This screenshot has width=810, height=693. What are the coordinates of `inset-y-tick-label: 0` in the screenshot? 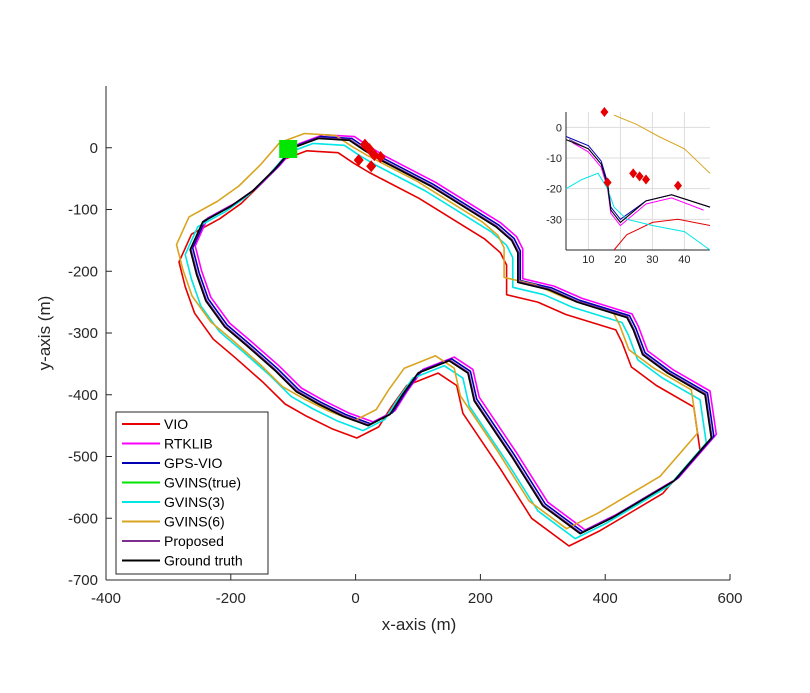 It's located at (559, 128).